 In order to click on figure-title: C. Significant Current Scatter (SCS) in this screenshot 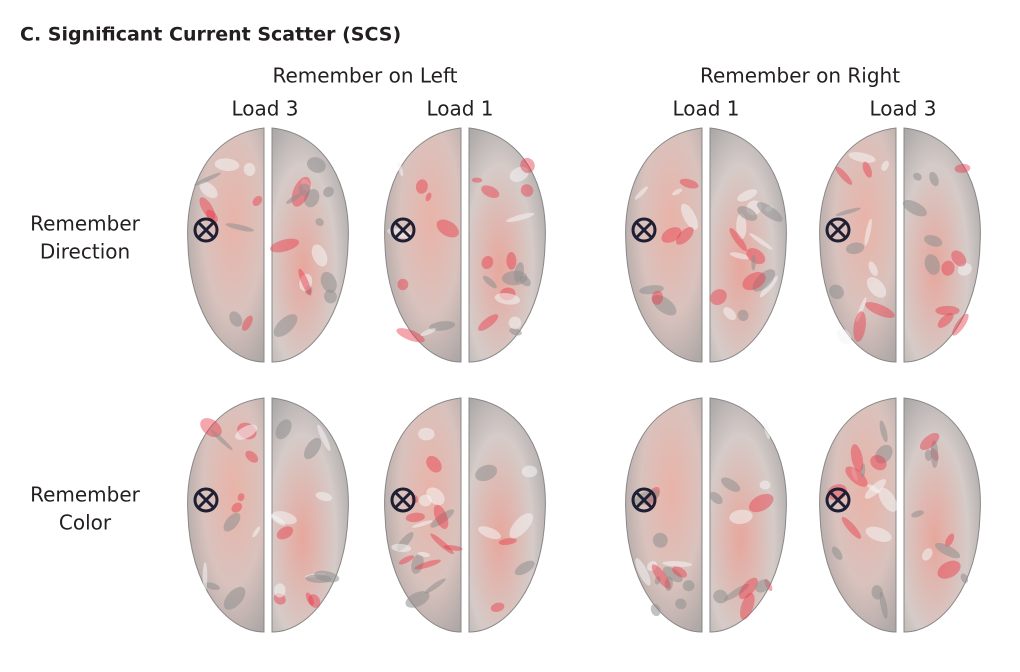, I will do `click(210, 35)`.